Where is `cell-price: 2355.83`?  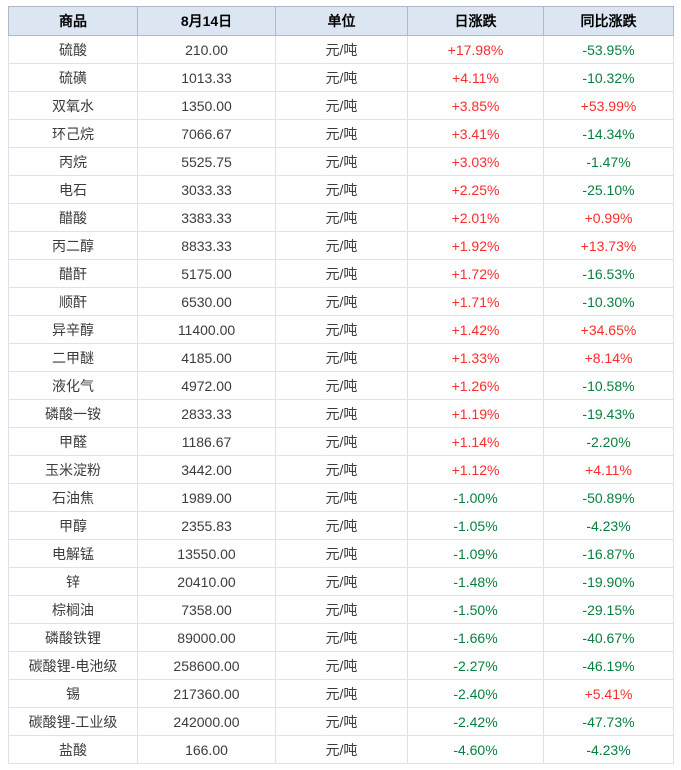
cell-price: 2355.83 is located at coordinates (206, 525).